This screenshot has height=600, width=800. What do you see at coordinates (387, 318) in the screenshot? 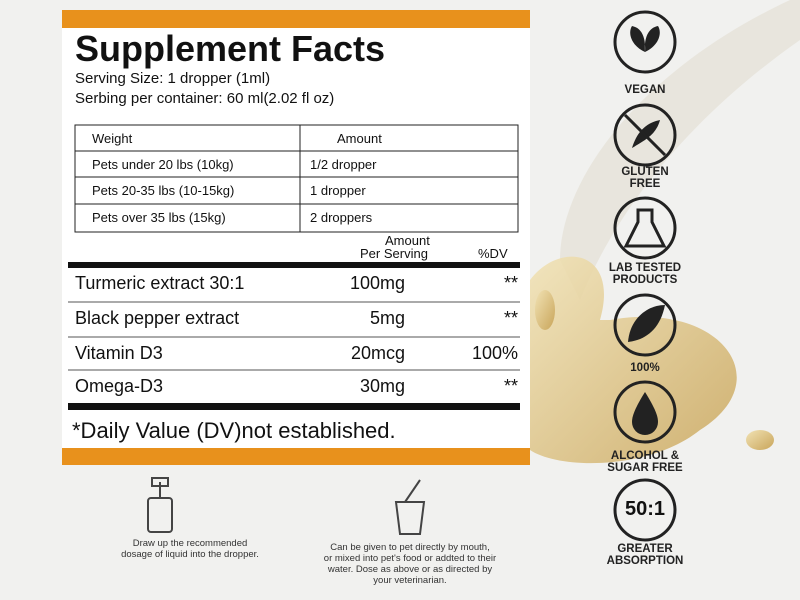
I see `nutrient-amount: 5mg` at bounding box center [387, 318].